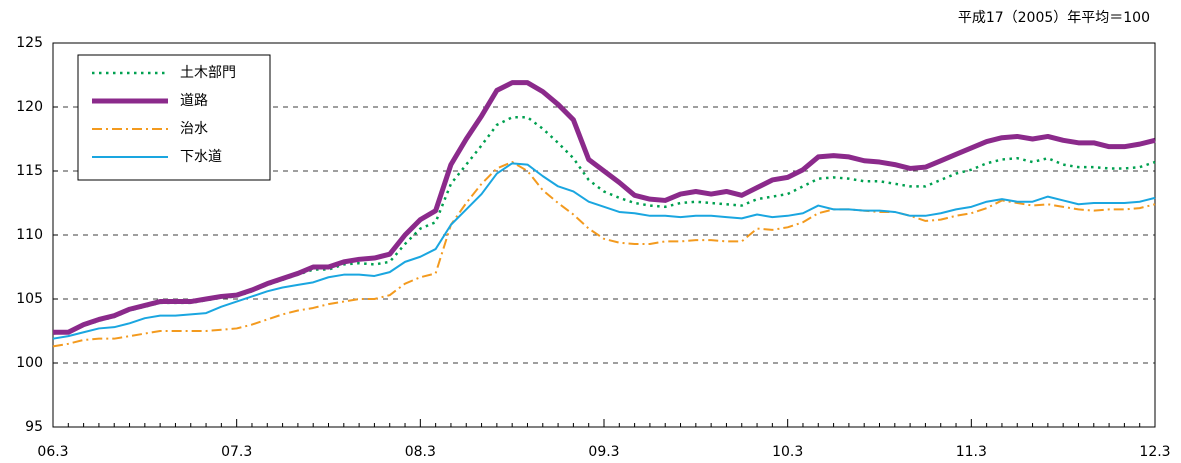 This screenshot has width=1181, height=463. Describe the element at coordinates (208, 73) in the screenshot. I see `legend-label: 土木部門` at that location.